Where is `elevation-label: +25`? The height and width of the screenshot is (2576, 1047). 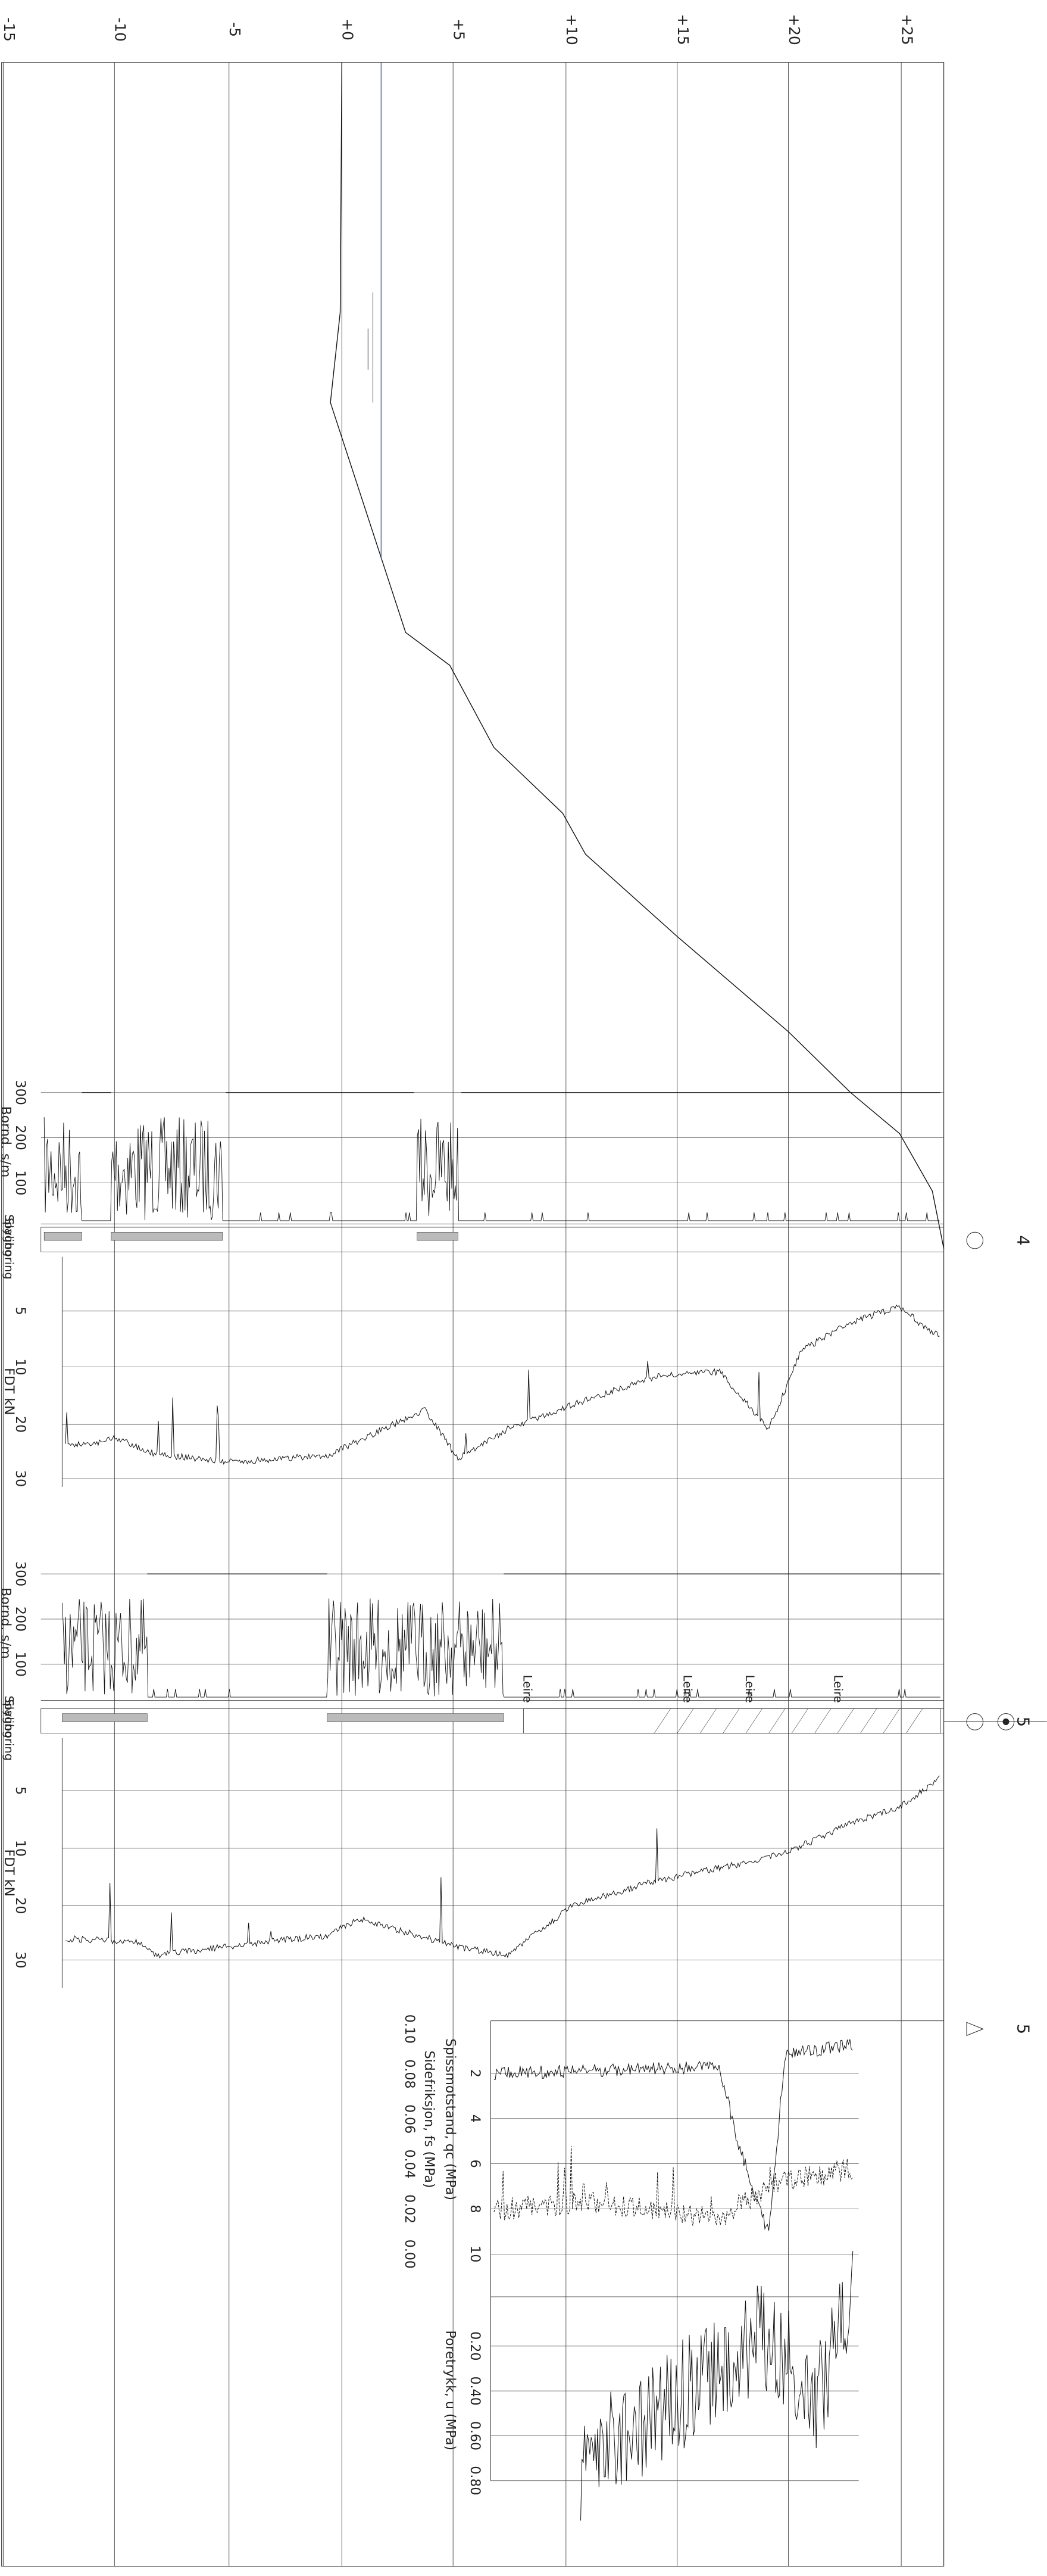
elevation-label: +25 is located at coordinates (906, 30).